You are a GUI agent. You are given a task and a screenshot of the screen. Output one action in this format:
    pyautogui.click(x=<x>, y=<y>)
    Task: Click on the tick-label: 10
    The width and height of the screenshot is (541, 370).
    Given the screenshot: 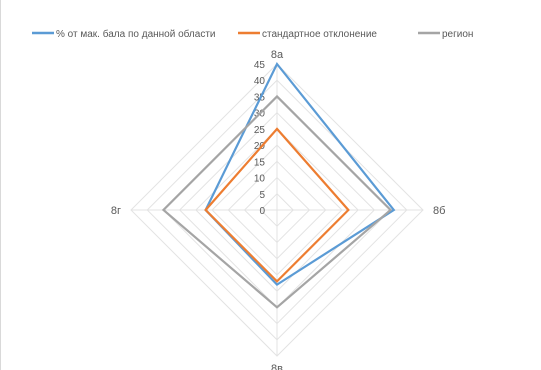 What is the action you would take?
    pyautogui.click(x=260, y=179)
    